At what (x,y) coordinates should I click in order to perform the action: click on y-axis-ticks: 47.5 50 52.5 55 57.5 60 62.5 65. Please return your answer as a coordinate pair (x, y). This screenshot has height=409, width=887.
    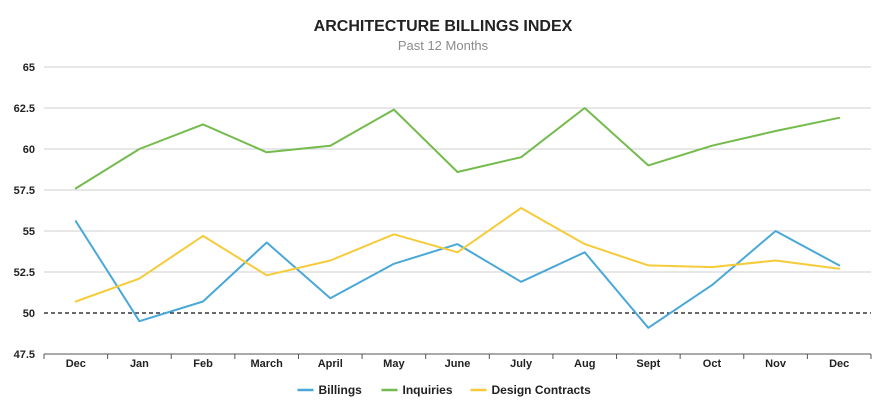
    Looking at the image, I should click on (24, 211).